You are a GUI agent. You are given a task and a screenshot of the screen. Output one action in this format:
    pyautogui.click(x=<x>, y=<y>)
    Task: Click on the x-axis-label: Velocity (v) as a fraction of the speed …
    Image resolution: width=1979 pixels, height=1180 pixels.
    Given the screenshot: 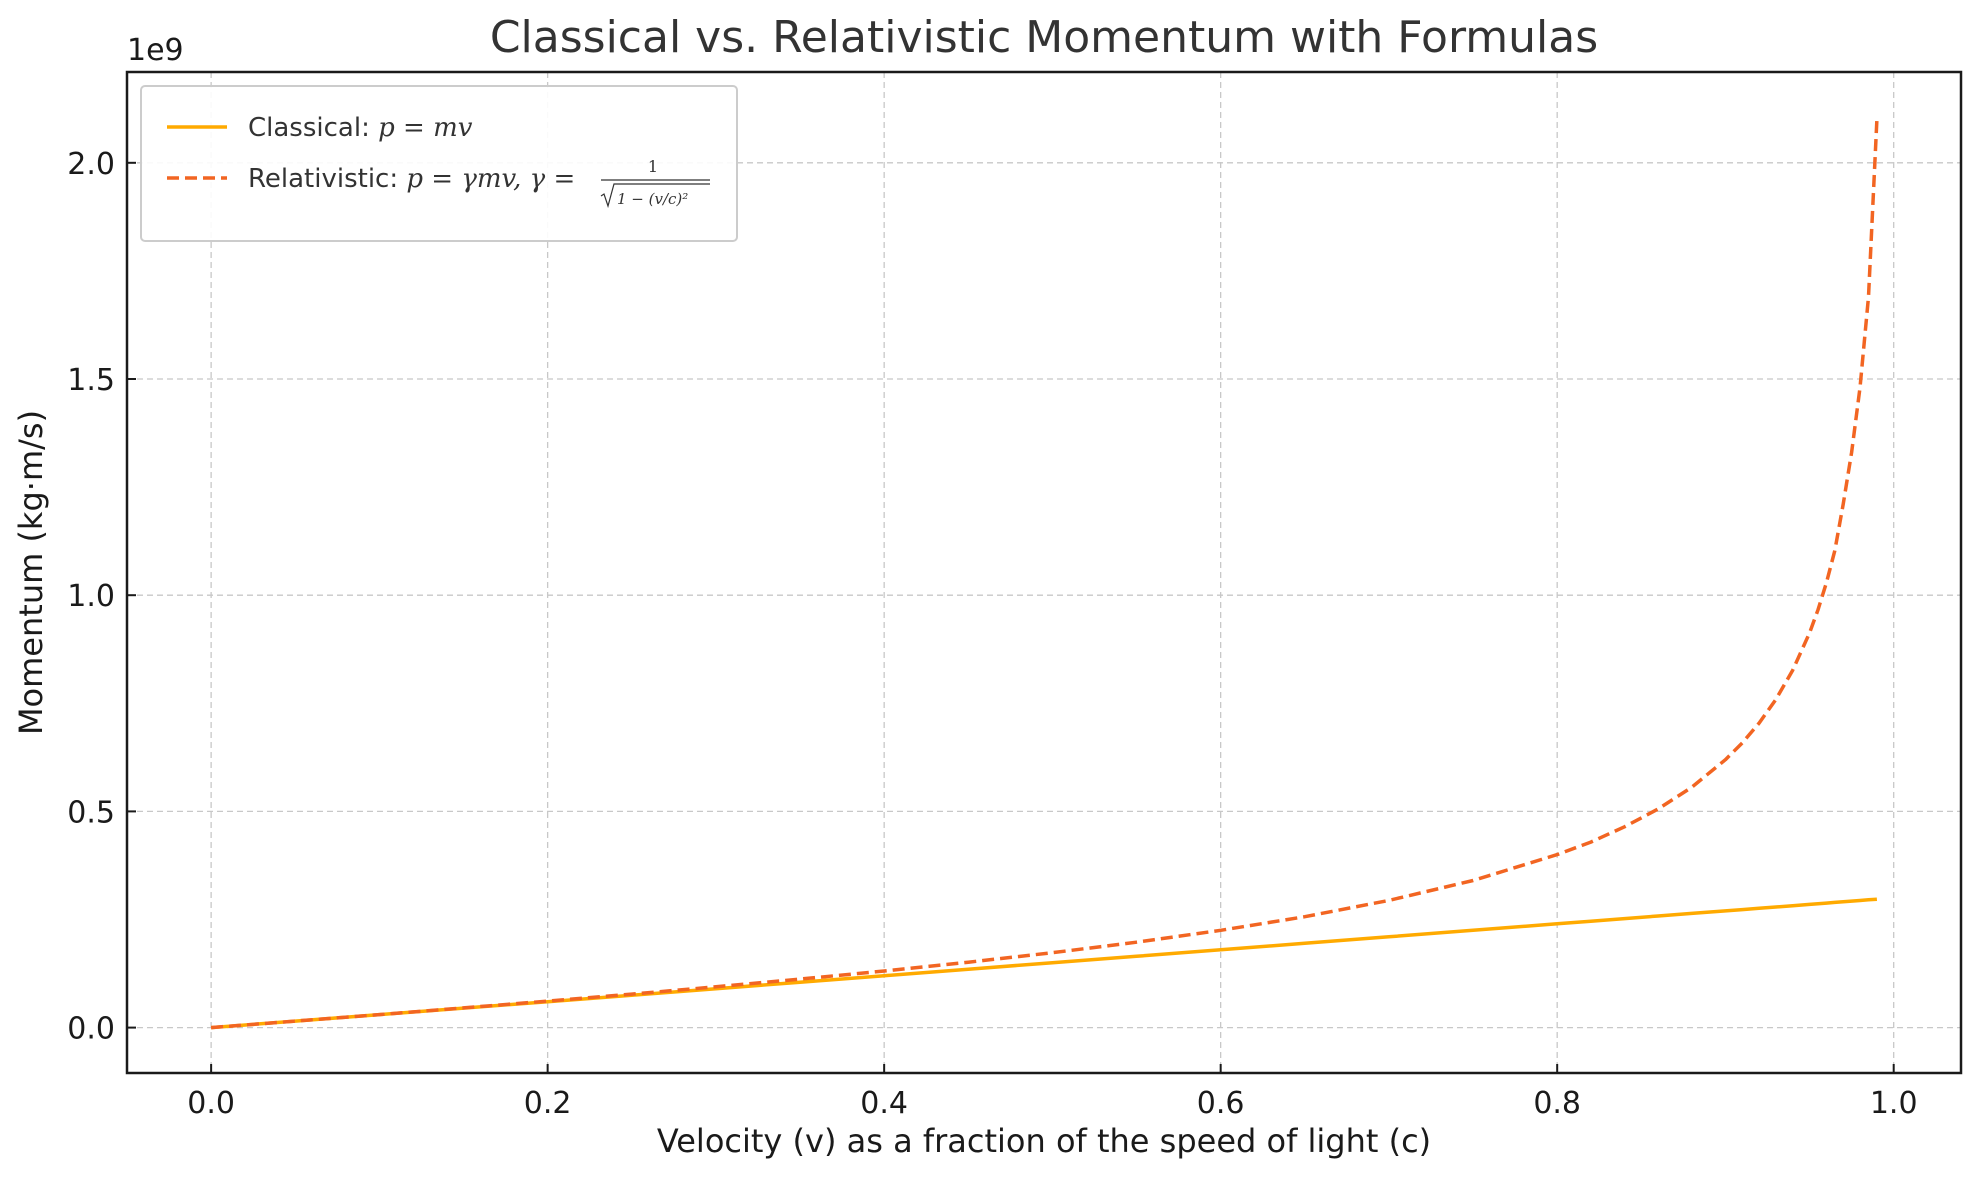 What is the action you would take?
    pyautogui.click(x=1044, y=1141)
    